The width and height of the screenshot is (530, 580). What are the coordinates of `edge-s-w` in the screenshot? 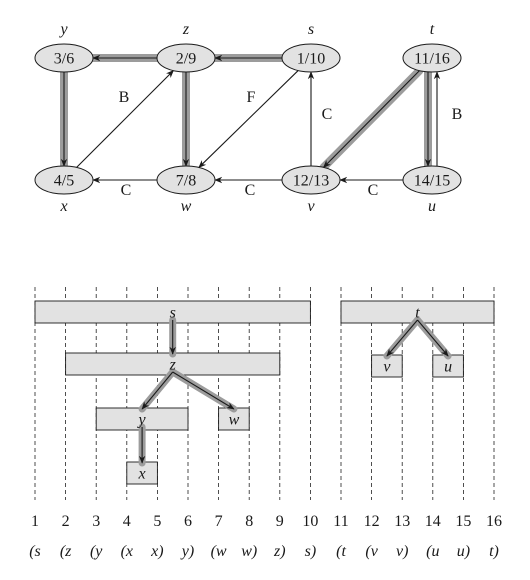 It's located at (248, 119).